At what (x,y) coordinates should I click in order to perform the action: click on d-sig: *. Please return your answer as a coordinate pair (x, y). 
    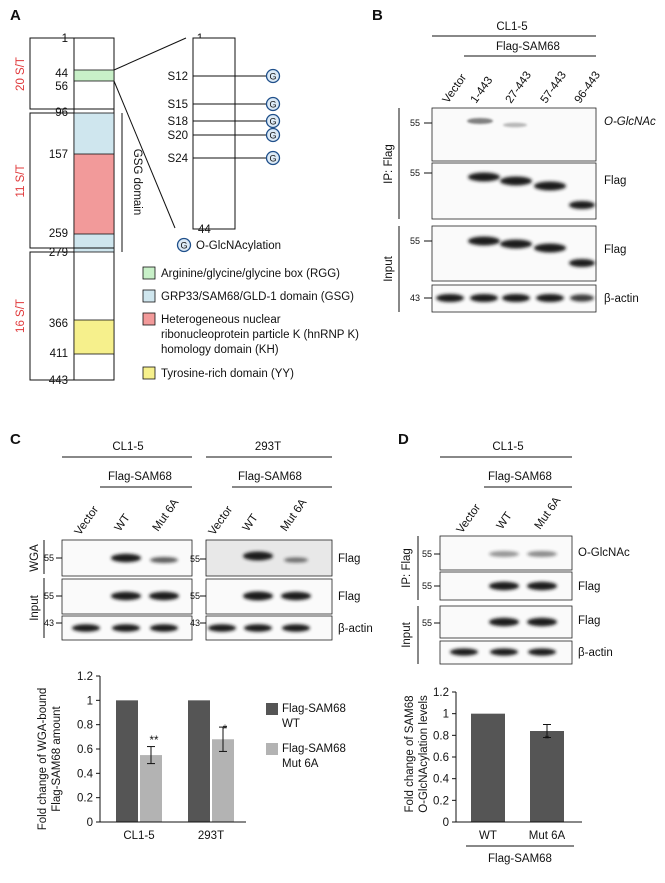
    Looking at the image, I should click on (547, 740).